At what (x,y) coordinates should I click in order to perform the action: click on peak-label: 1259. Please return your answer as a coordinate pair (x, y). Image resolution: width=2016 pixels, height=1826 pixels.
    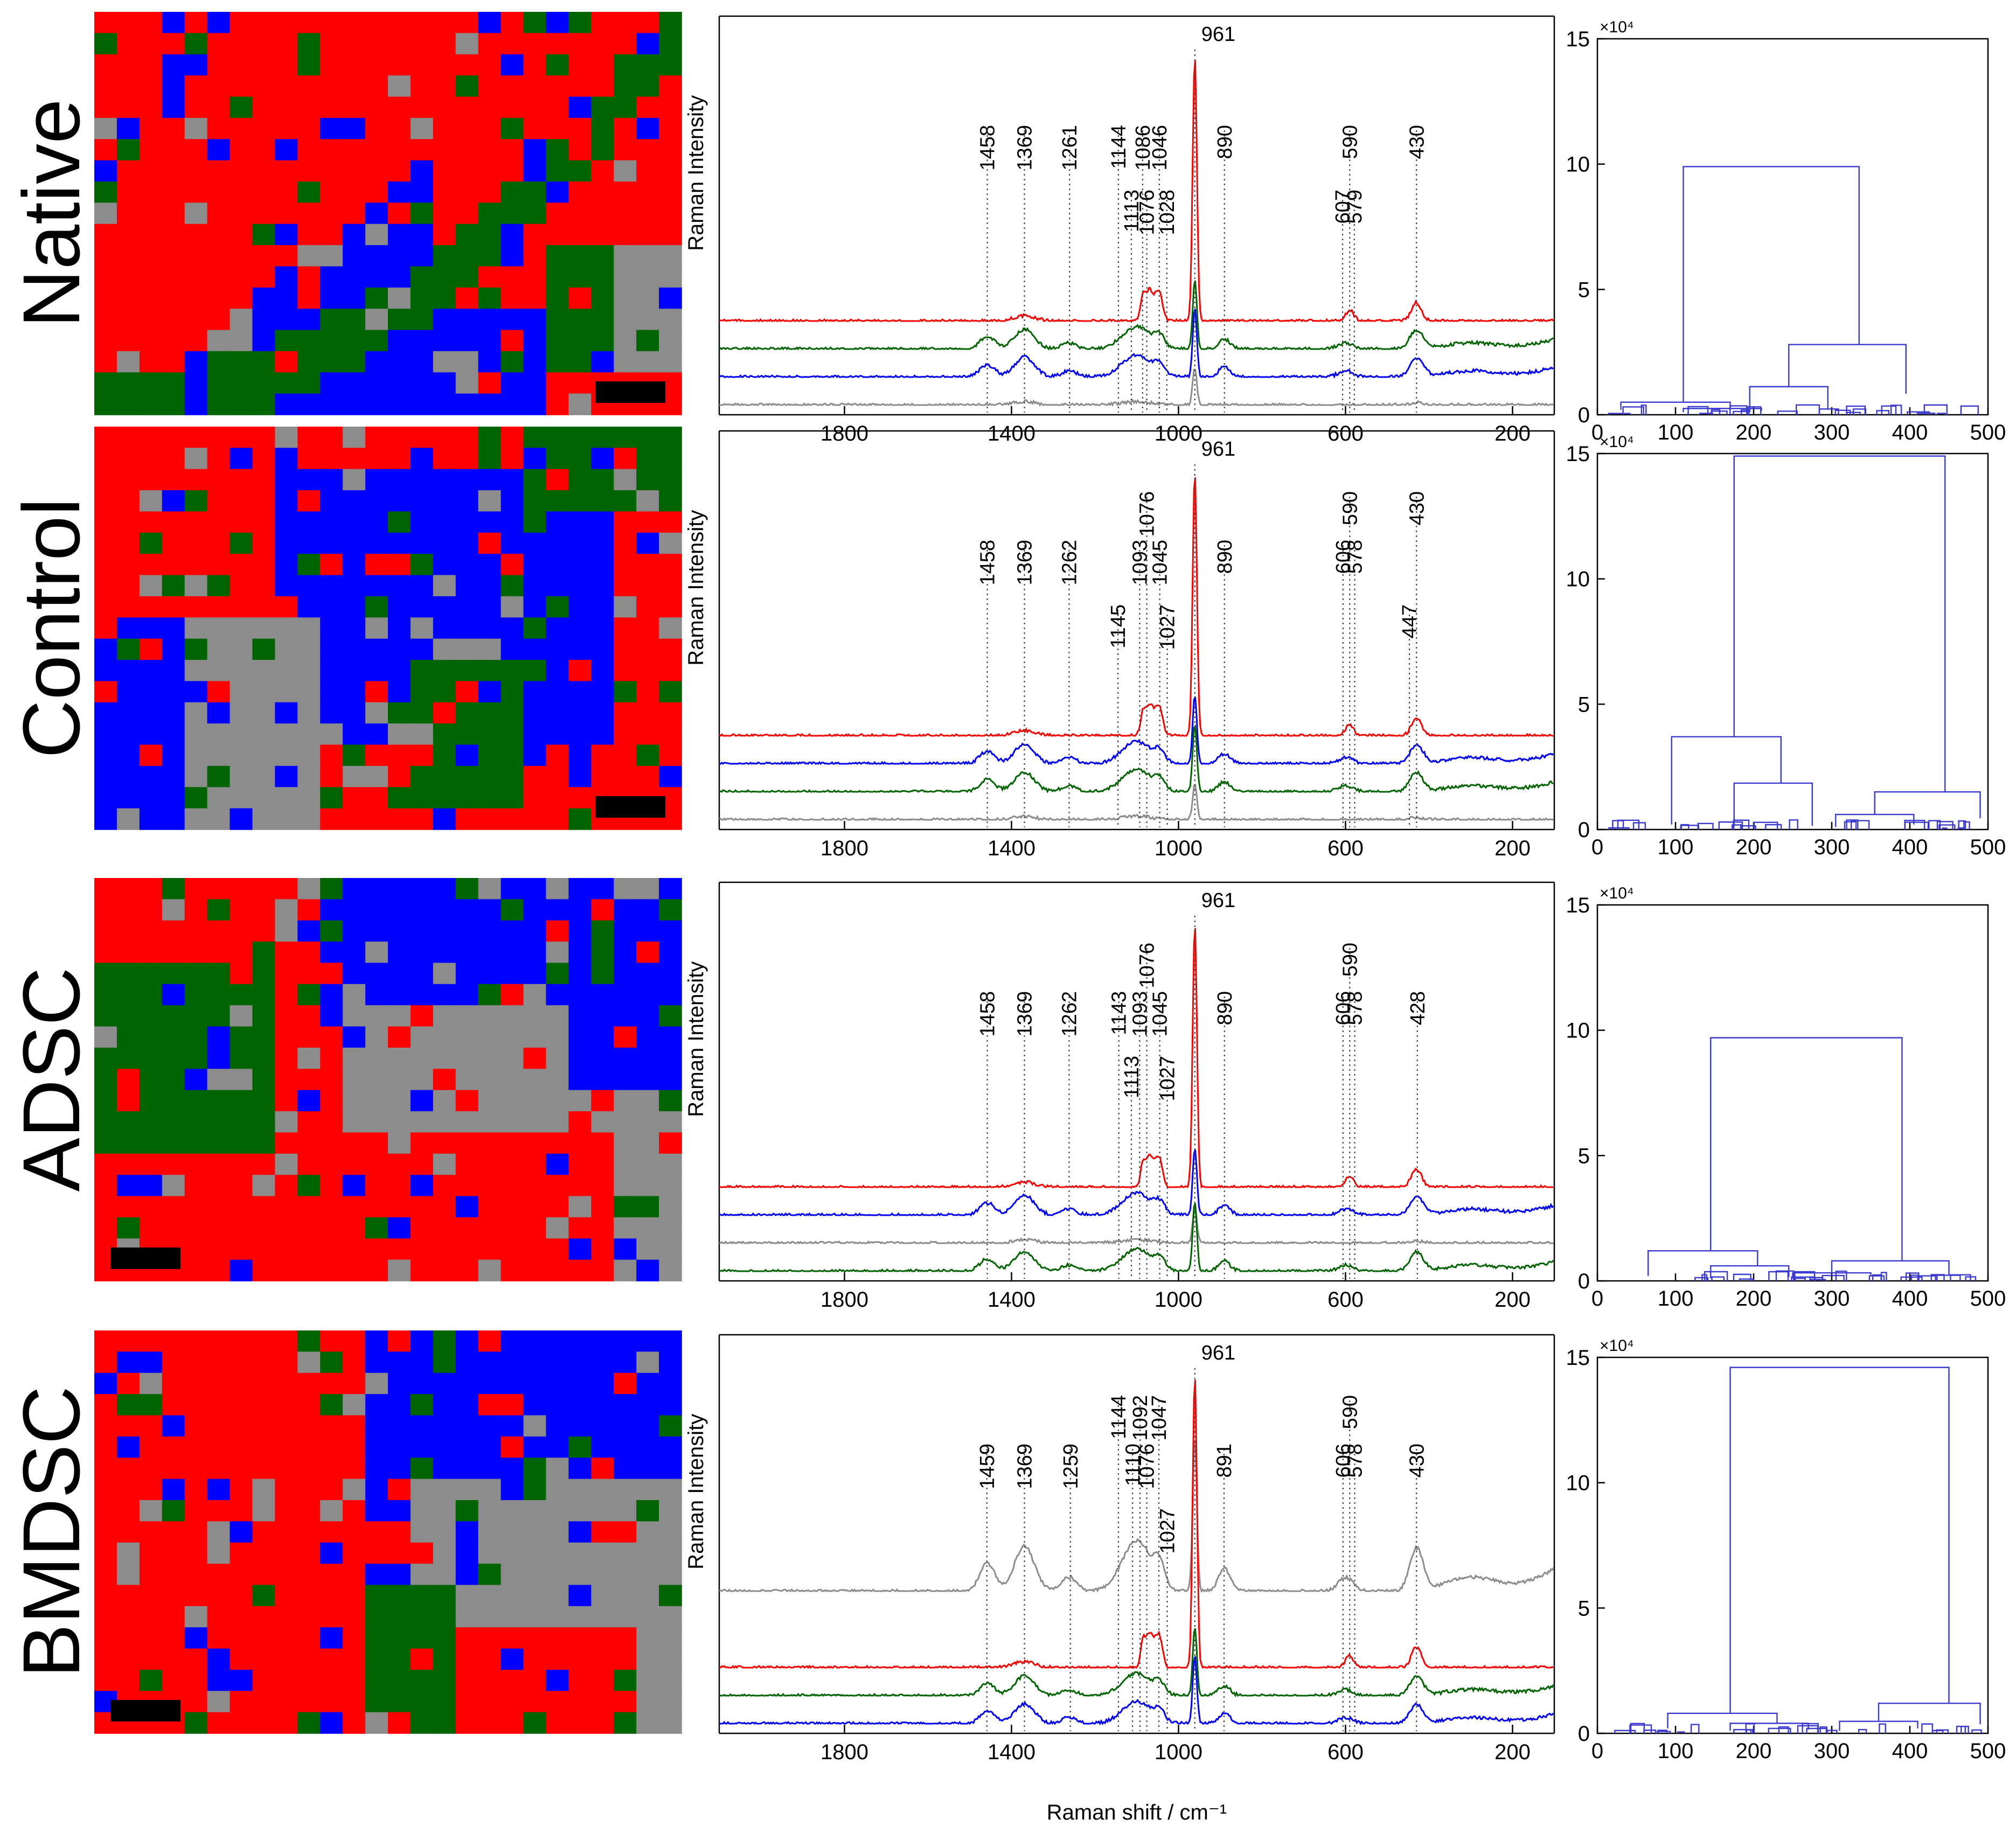
    Looking at the image, I should click on (1071, 1466).